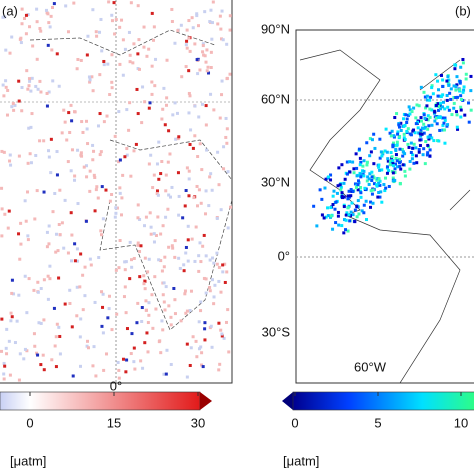  Describe the element at coordinates (275, 181) in the screenshot. I see `y-tick-label: 30°N` at that location.